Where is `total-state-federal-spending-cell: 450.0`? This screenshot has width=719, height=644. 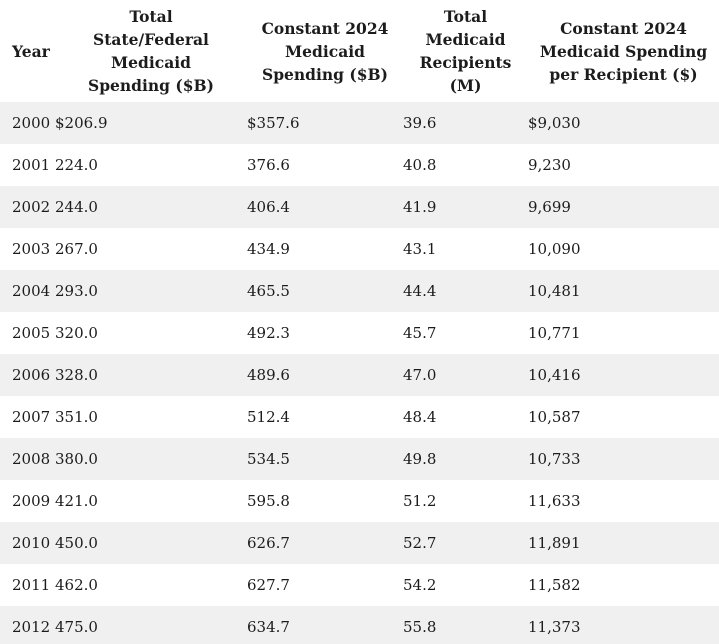 total-state-federal-spending-cell: 450.0 is located at coordinates (76, 543).